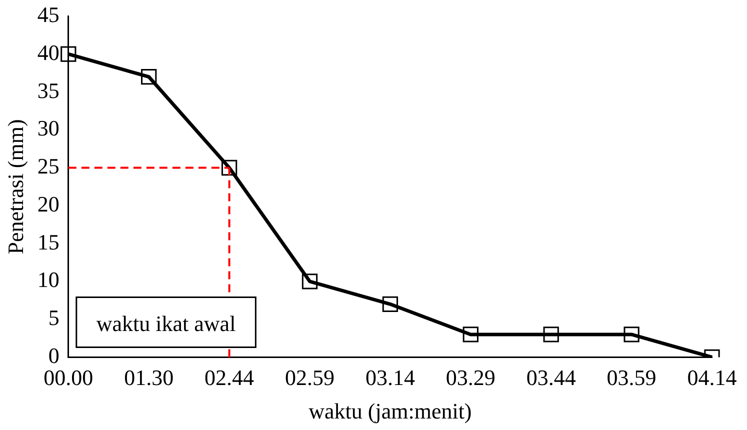 The image size is (747, 430). I want to click on y-tick-label: 25, so click(48, 166).